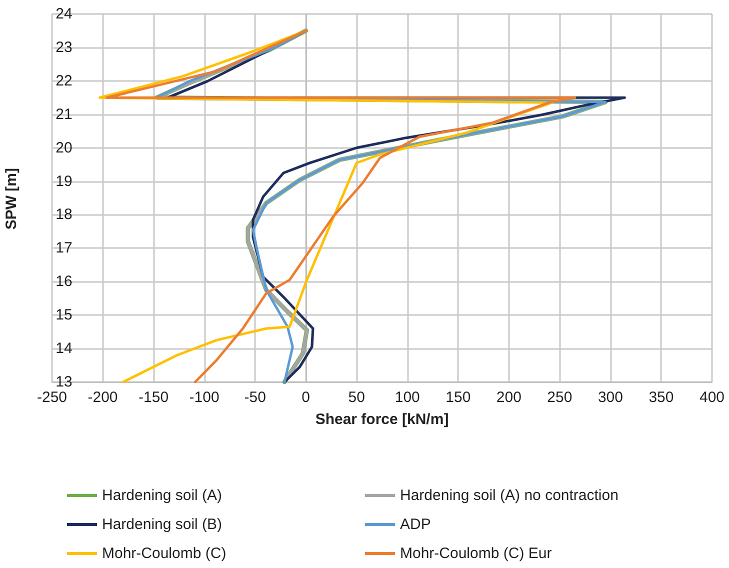 The height and width of the screenshot is (568, 729). Describe the element at coordinates (64, 215) in the screenshot. I see `y-tick-label: 18` at that location.